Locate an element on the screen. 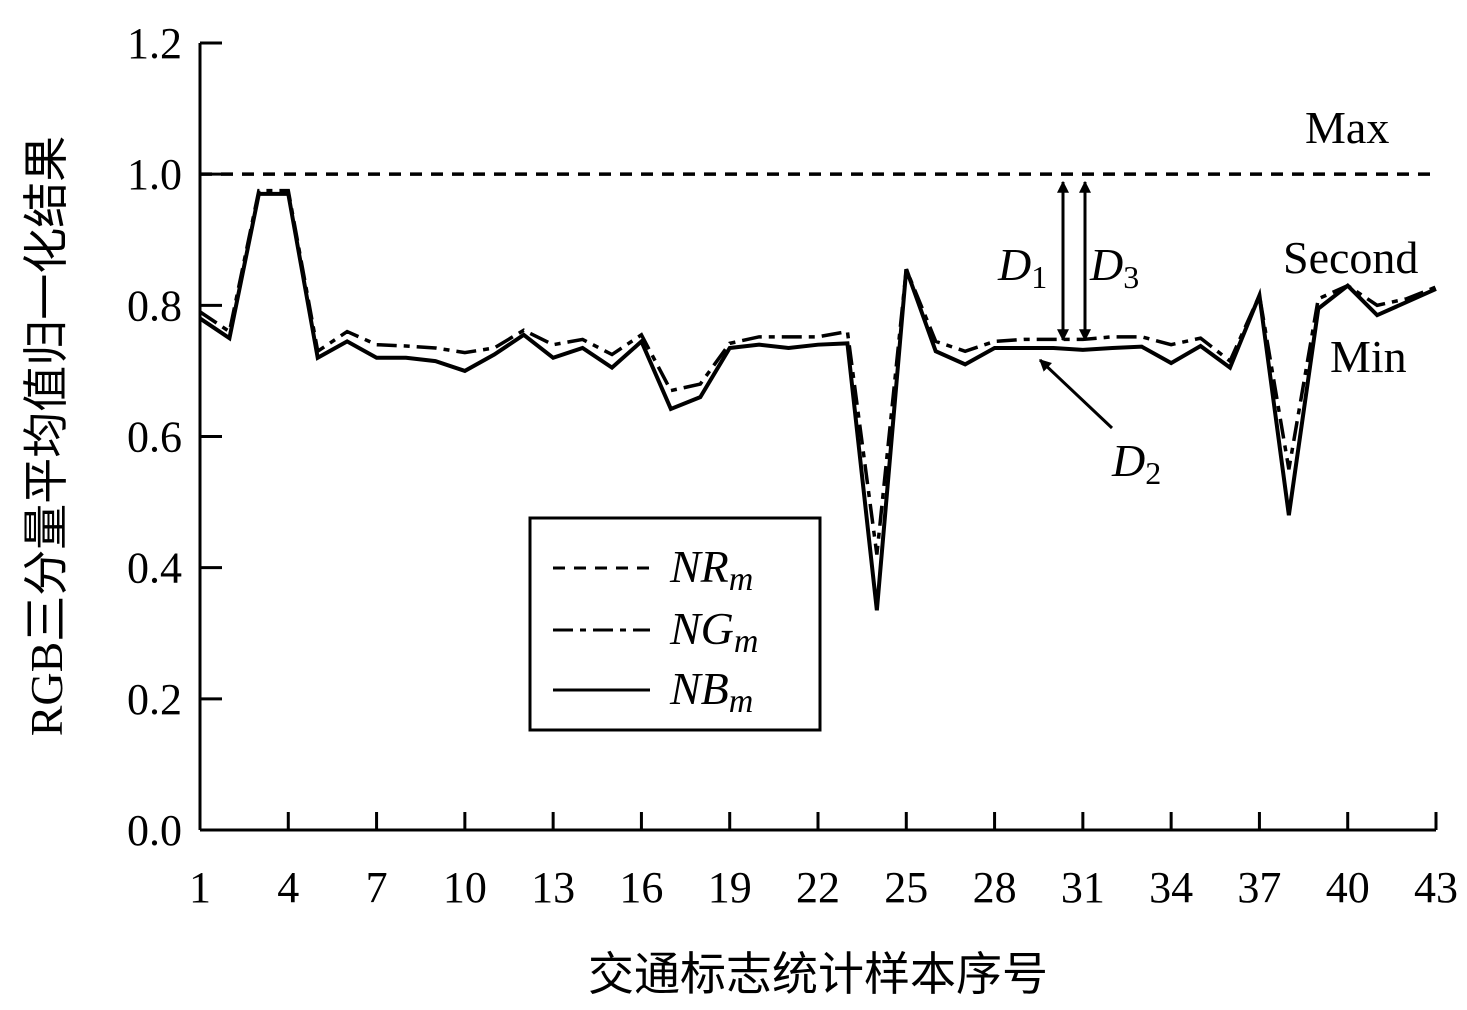  x-tick-label: 43 is located at coordinates (1436, 887).